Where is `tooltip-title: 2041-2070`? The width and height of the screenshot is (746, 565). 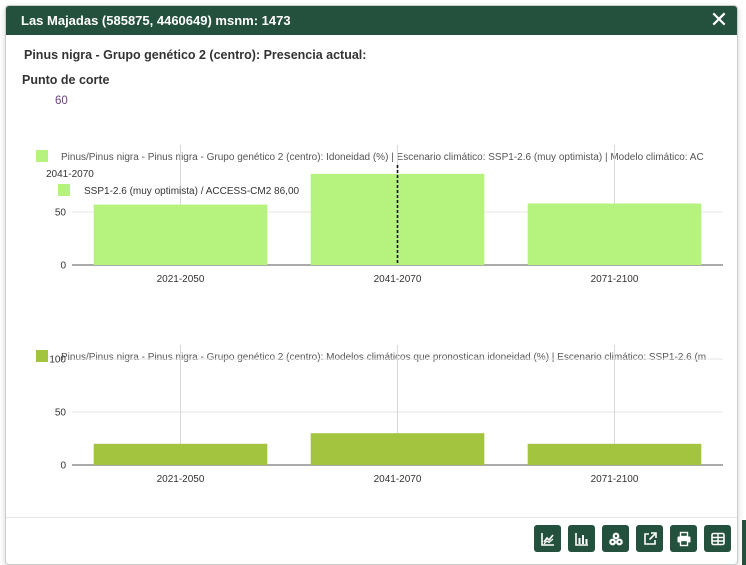 tooltip-title: 2041-2070 is located at coordinates (70, 174).